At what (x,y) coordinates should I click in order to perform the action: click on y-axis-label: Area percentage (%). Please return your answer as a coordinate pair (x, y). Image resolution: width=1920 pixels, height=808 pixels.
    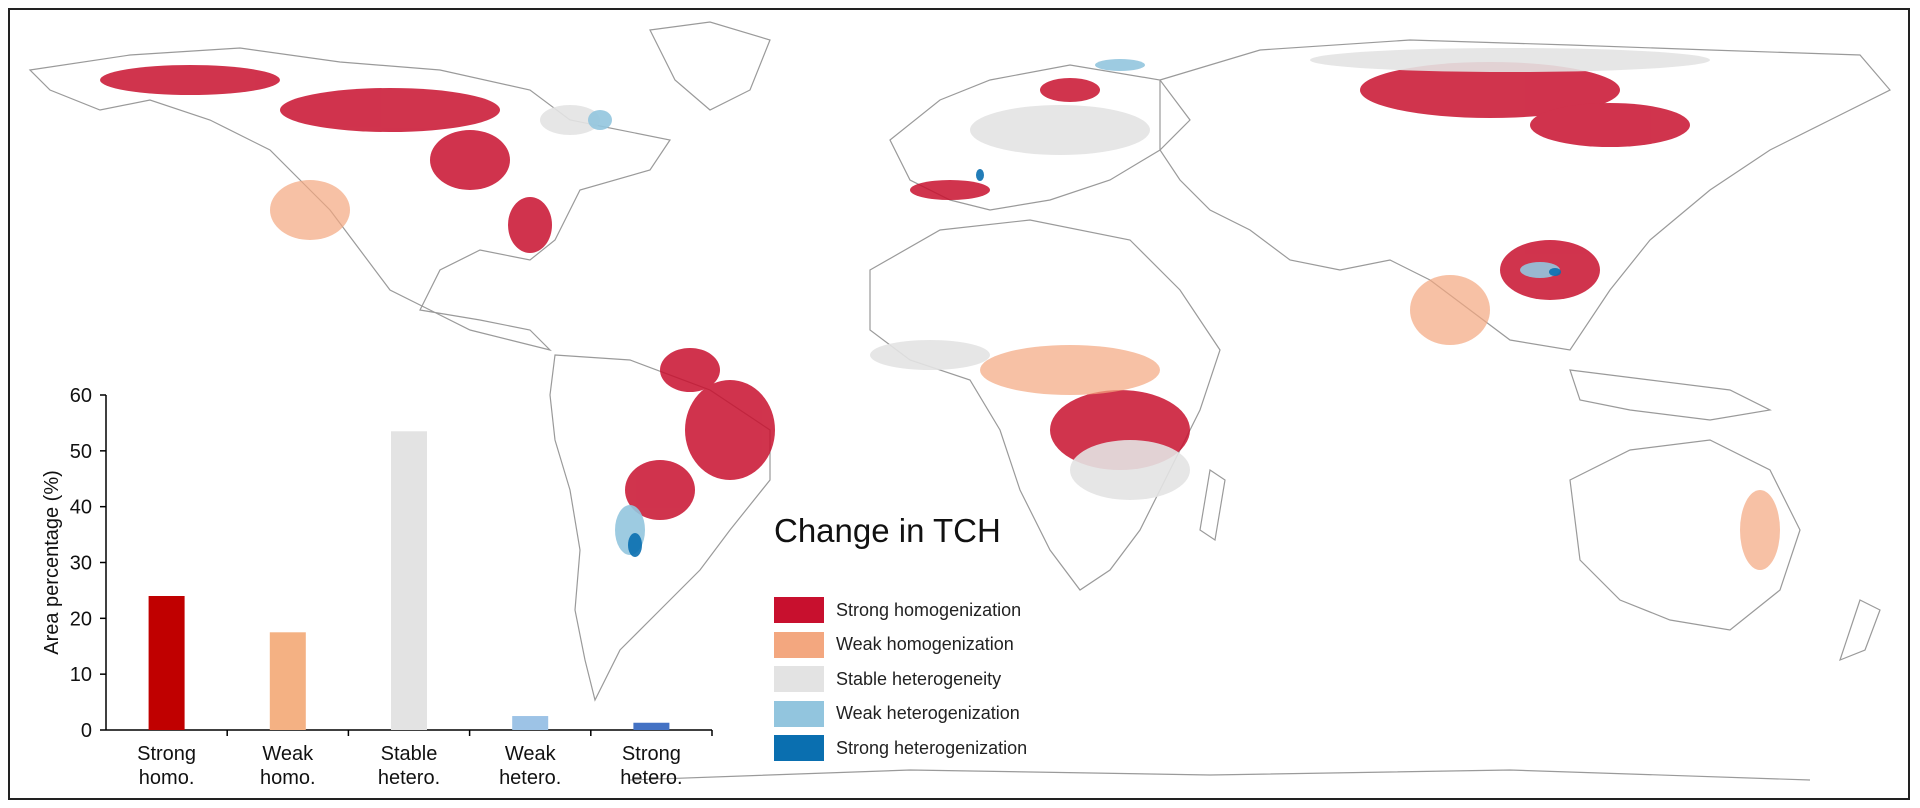
    Looking at the image, I should click on (52, 562).